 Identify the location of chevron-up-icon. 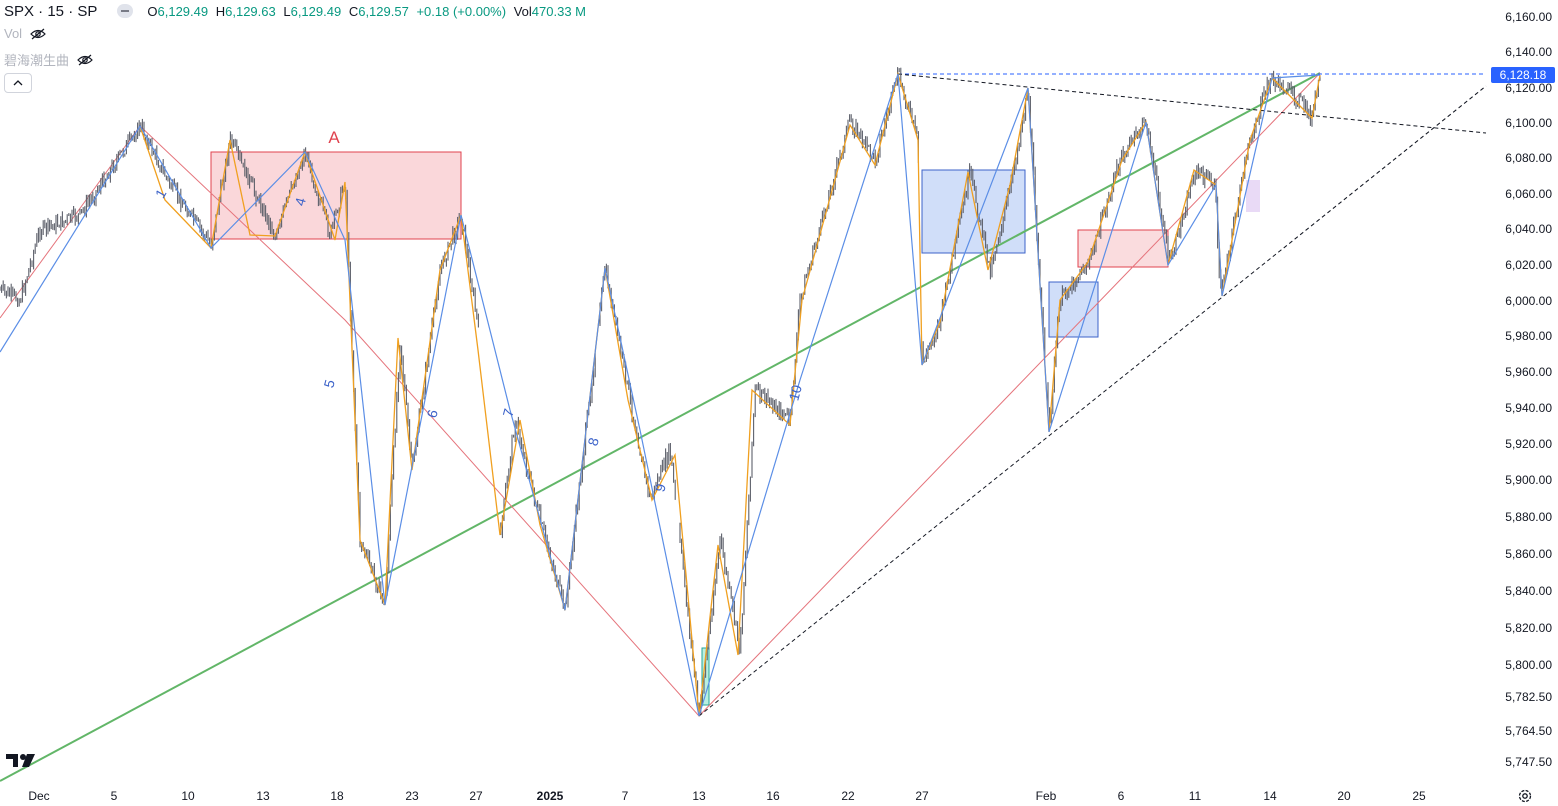
(18, 83).